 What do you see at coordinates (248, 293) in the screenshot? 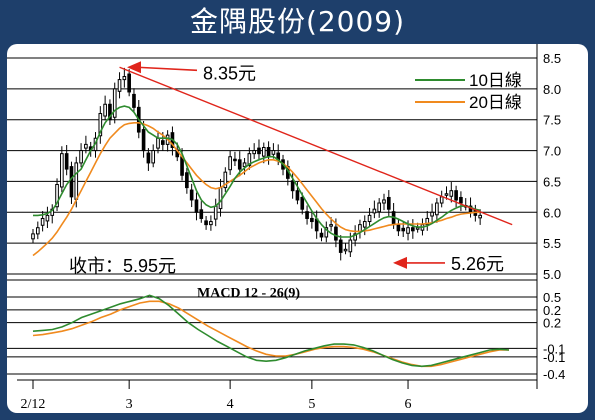
I see `macd-title: MACD 12 - 26(9)` at bounding box center [248, 293].